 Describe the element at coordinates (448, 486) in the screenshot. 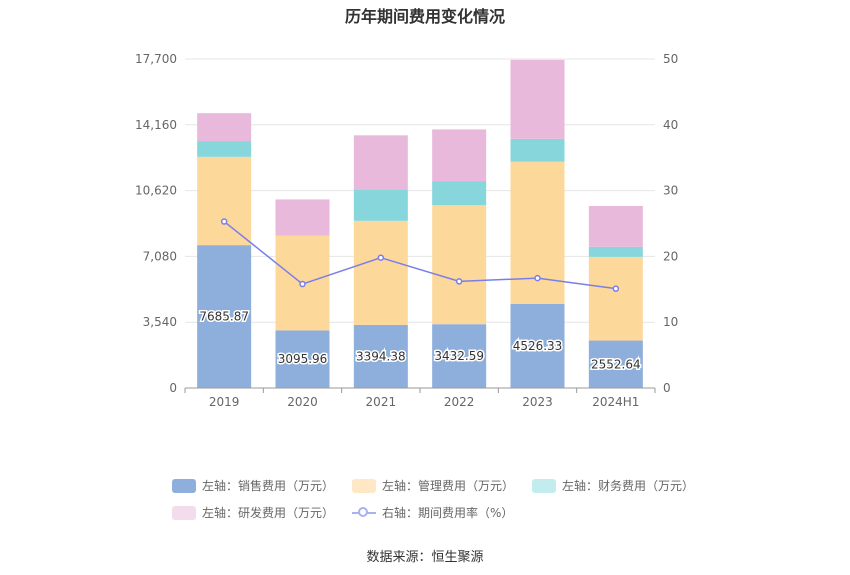

I see `legend-label-admin: 左轴：管理费用（万元）` at that location.